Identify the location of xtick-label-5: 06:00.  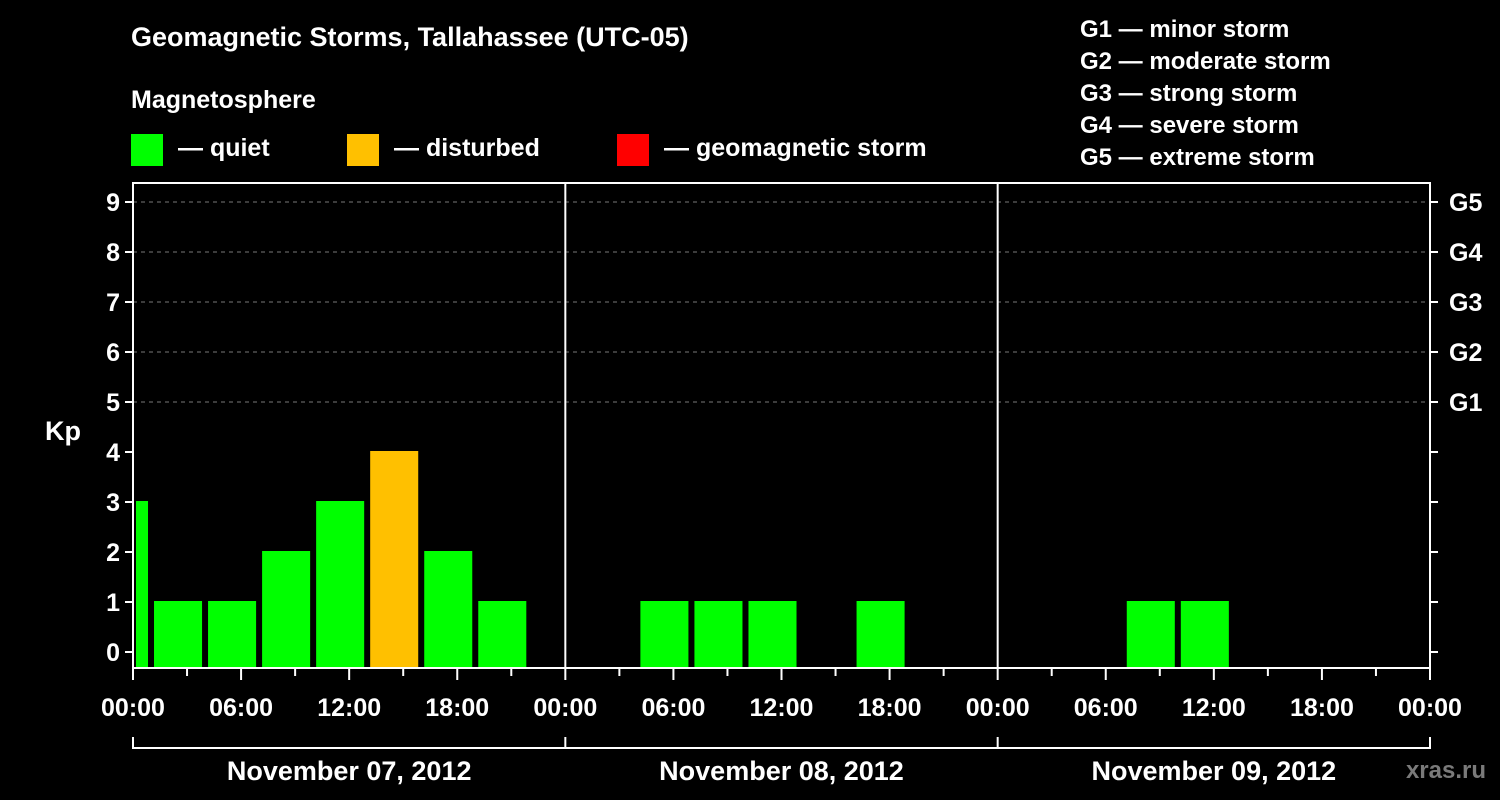
(673, 708).